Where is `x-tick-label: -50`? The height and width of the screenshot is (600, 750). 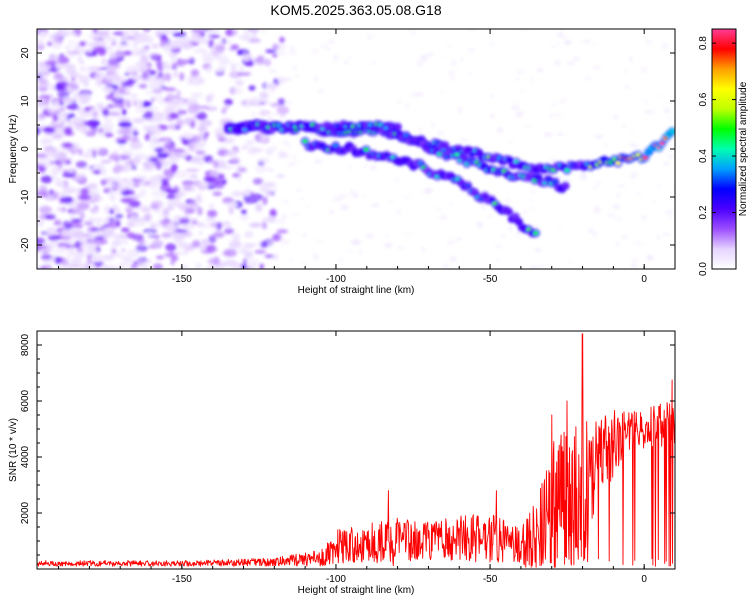 x-tick-label: -50 is located at coordinates (490, 279).